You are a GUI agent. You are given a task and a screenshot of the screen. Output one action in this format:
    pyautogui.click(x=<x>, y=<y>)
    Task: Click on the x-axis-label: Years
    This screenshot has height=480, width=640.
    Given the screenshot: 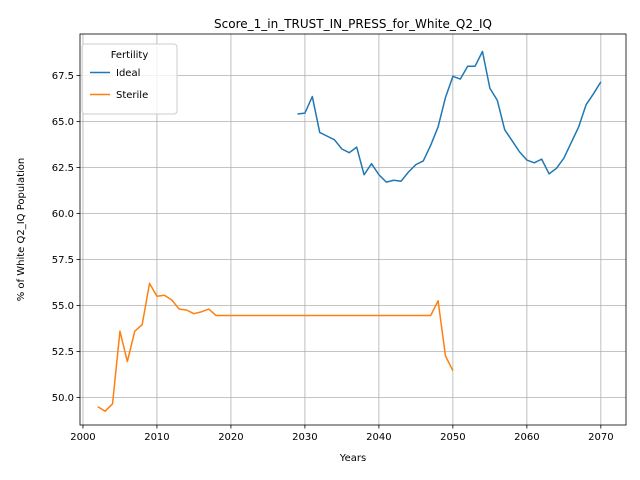 What is the action you would take?
    pyautogui.click(x=352, y=458)
    